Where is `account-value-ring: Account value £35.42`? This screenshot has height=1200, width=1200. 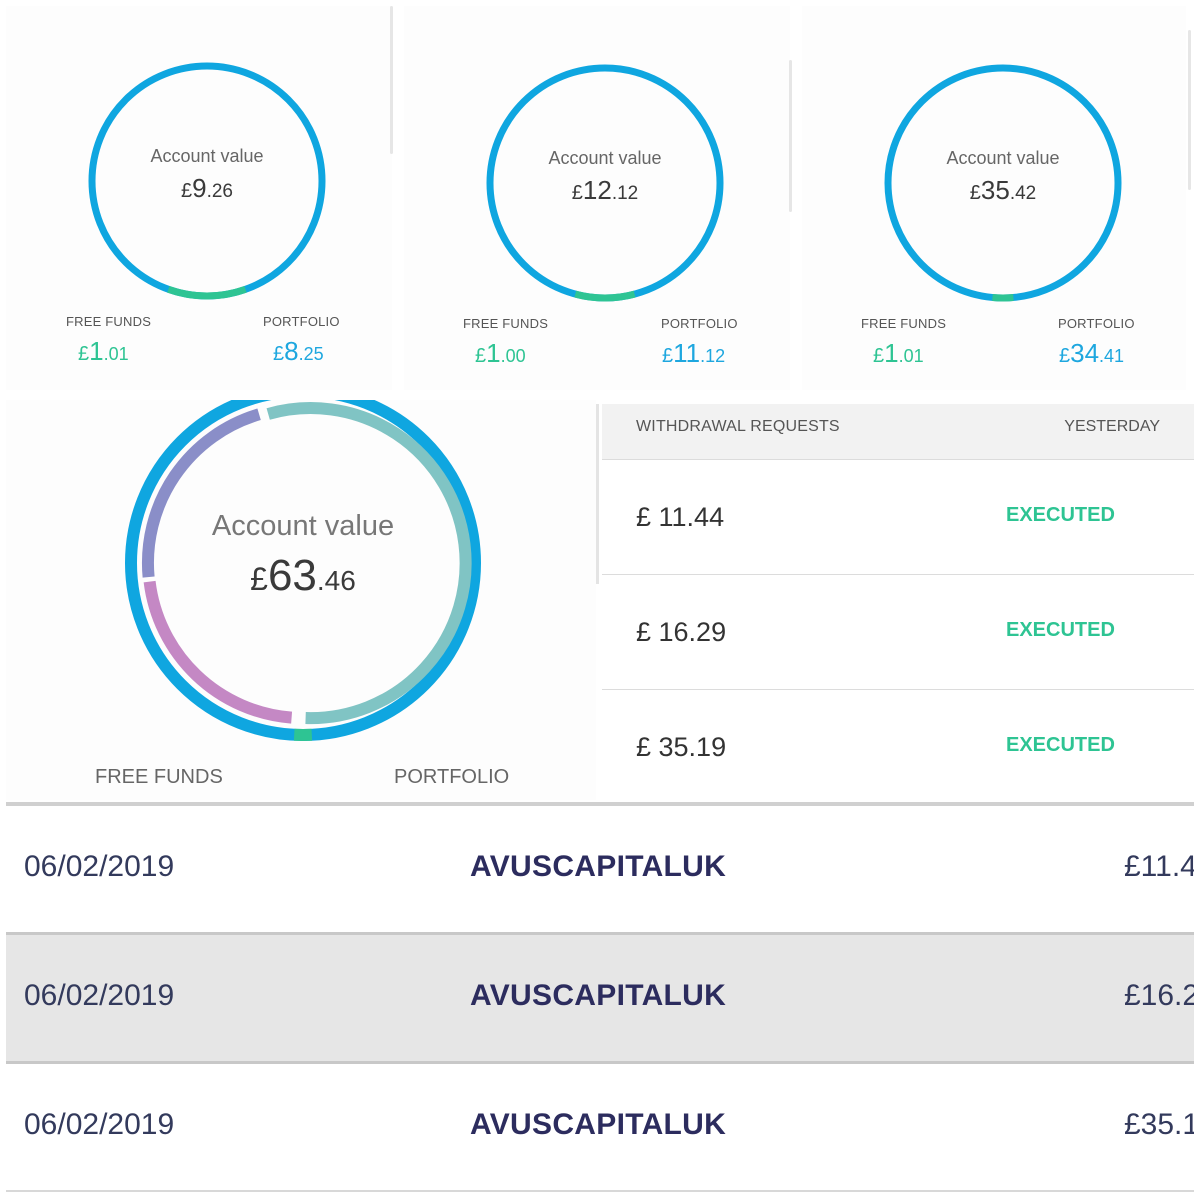 account-value-ring: Account value £35.42 is located at coordinates (1003, 183).